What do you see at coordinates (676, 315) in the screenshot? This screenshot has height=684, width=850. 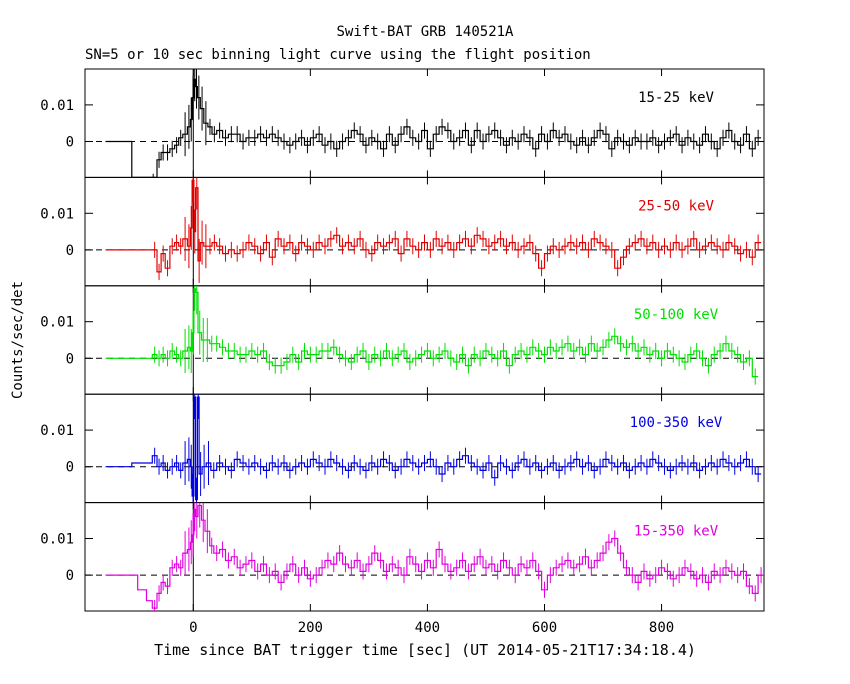 I see `band-label: 50-100 keV` at bounding box center [676, 315].